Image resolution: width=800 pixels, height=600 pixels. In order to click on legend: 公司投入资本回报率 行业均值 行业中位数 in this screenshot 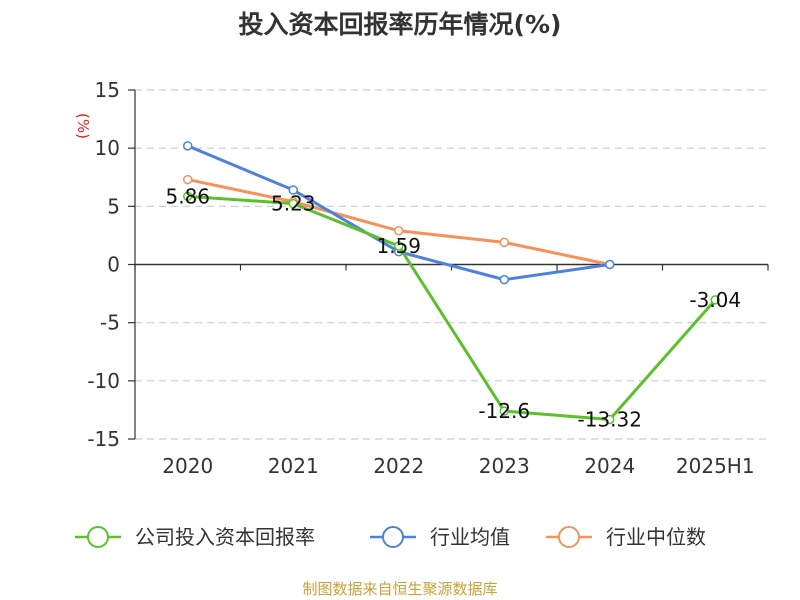, I will do `click(390, 537)`.